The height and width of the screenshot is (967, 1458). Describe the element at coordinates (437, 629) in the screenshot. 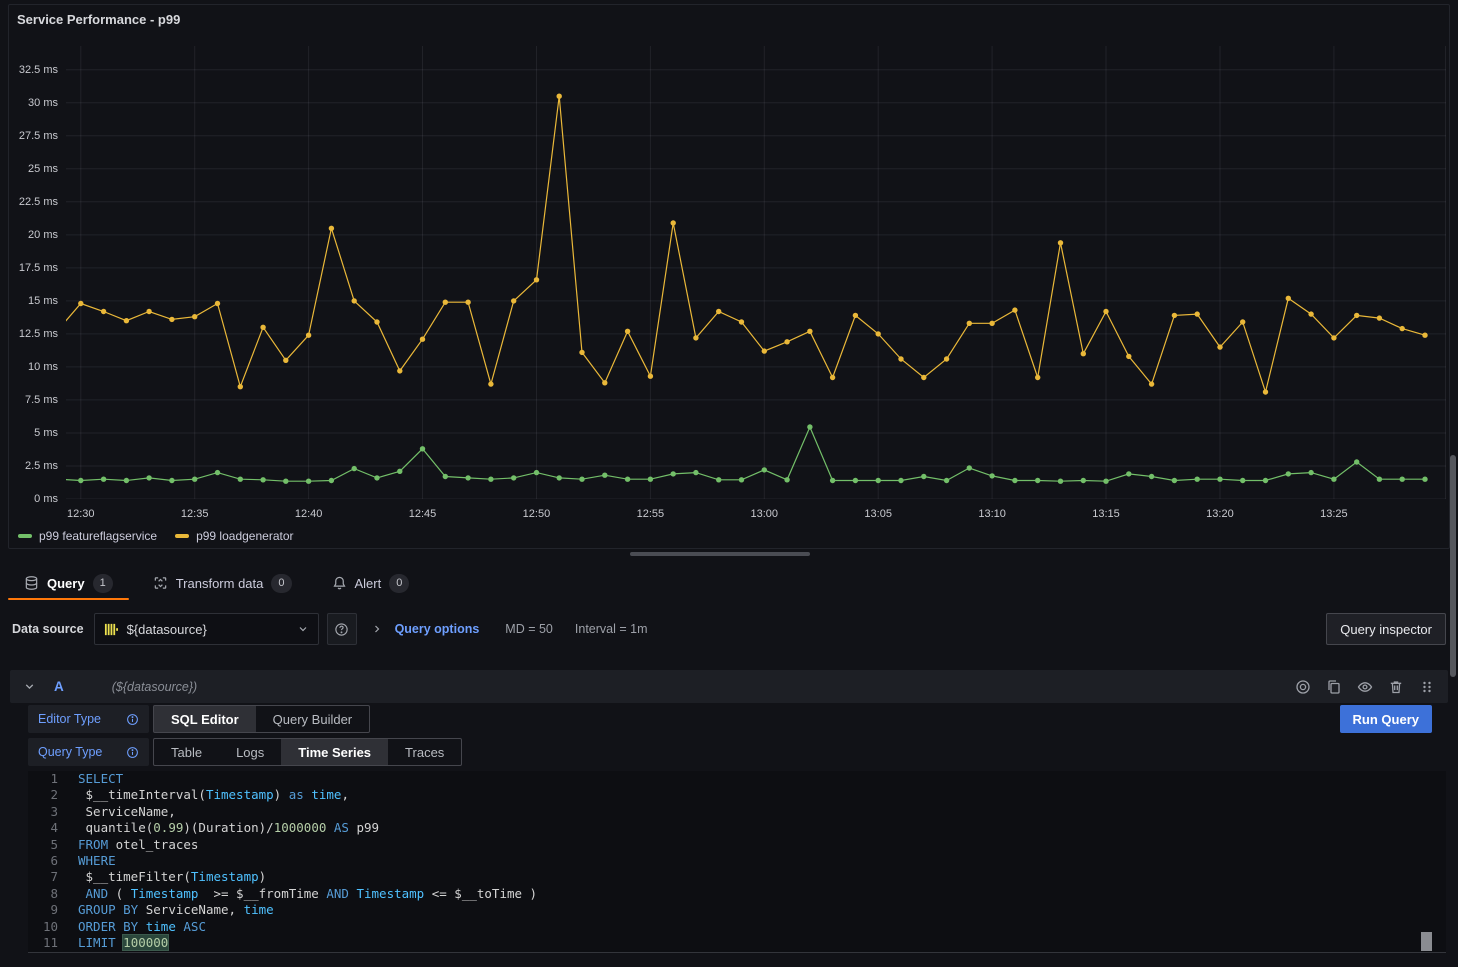

I see `query-options-link: Query options` at that location.